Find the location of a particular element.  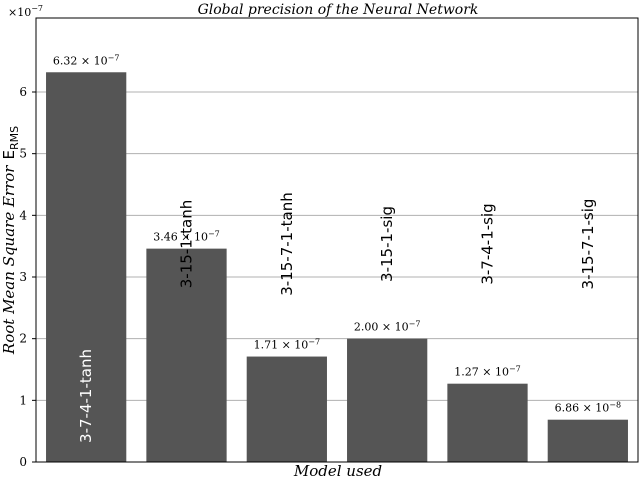

y-tick-label: 0 is located at coordinates (23, 462).